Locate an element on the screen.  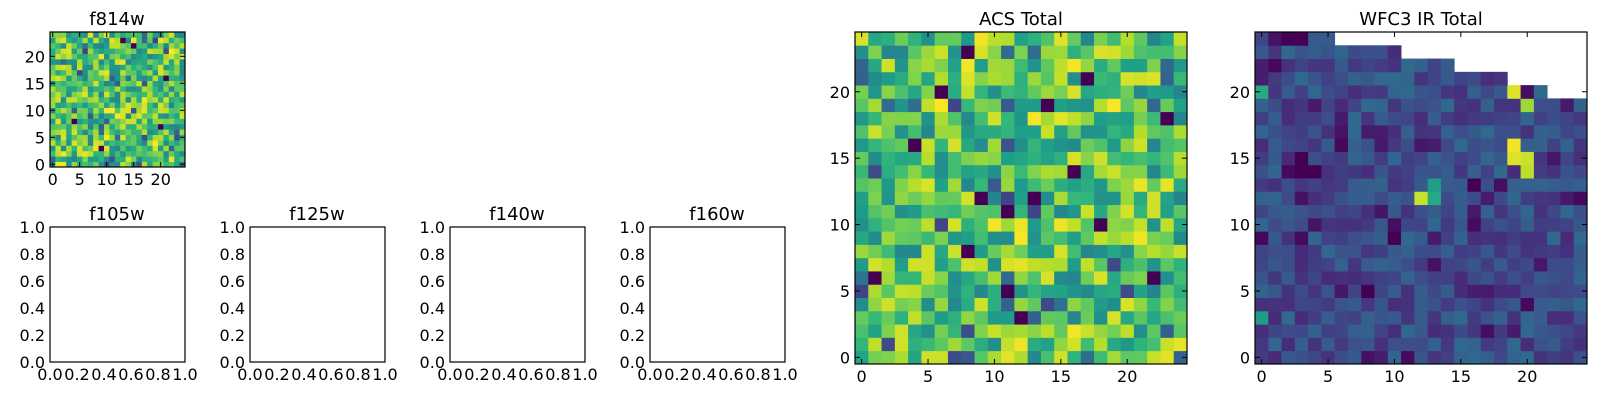
y-tick-label: 0.0 is located at coordinates (32, 362).